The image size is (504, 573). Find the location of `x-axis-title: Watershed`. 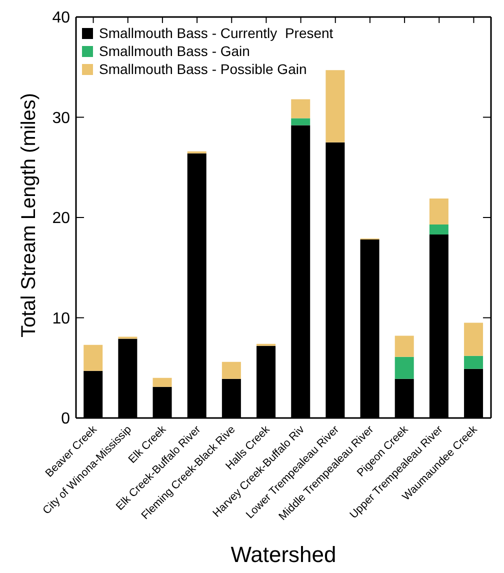

x-axis-title: Watershed is located at coordinates (283, 554).